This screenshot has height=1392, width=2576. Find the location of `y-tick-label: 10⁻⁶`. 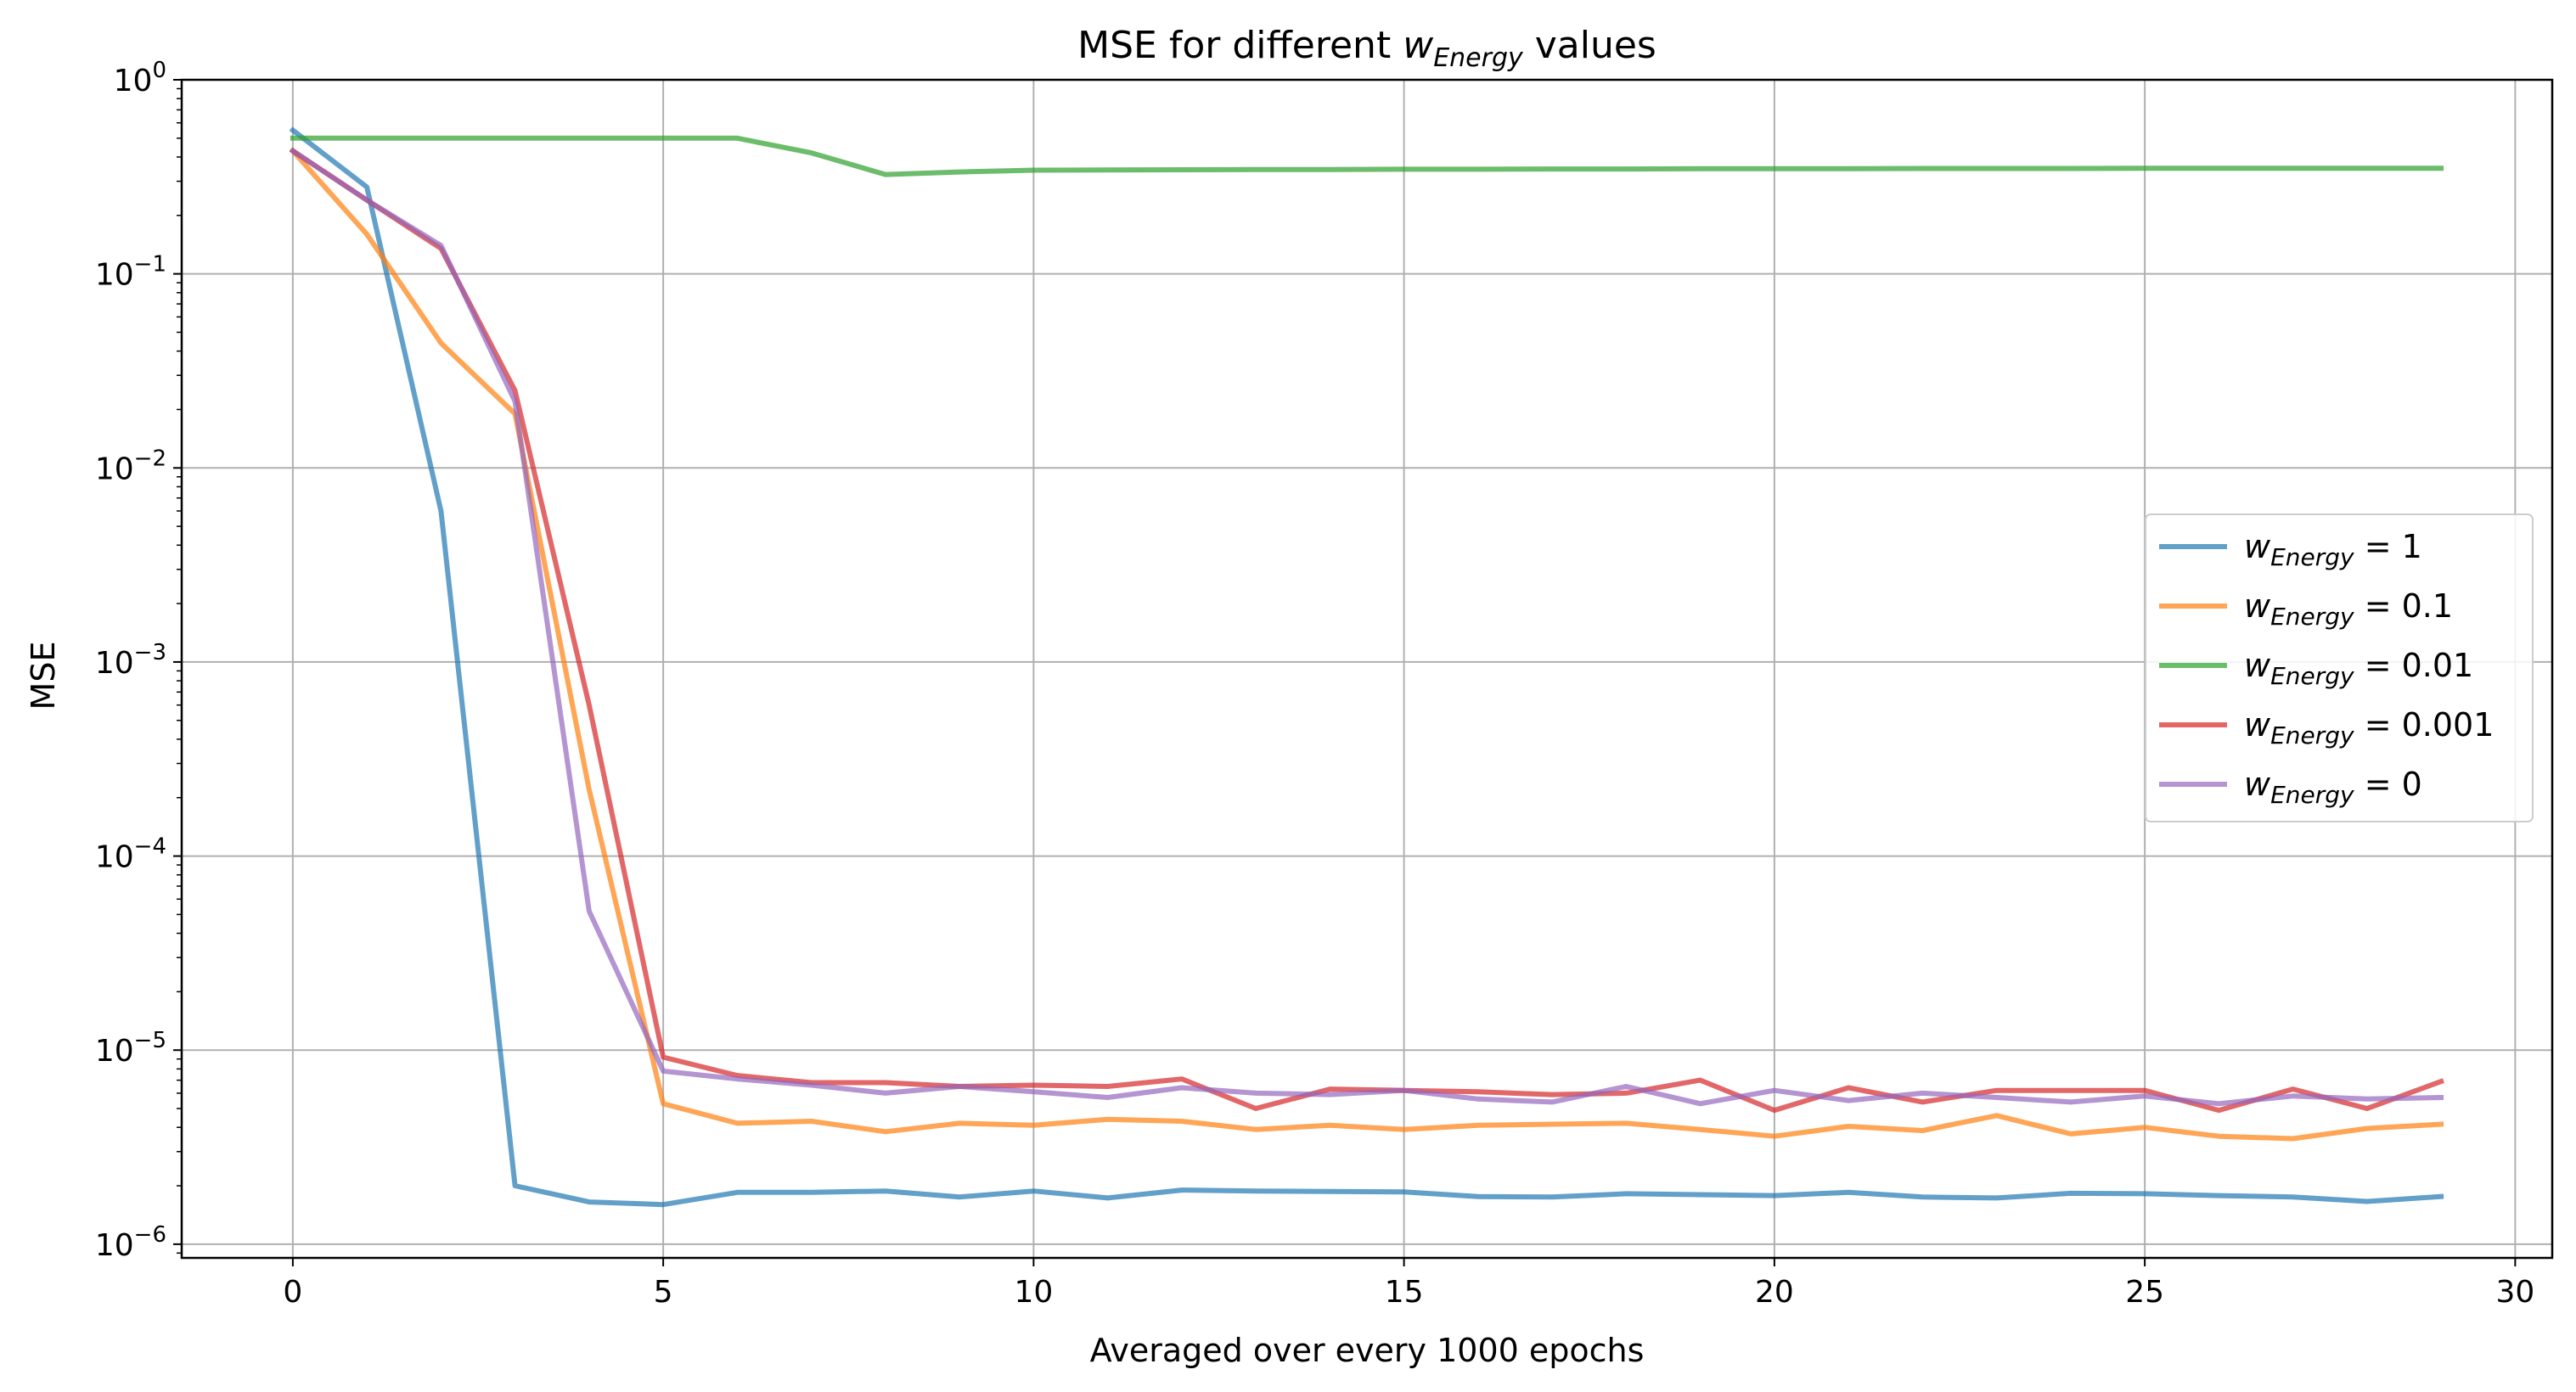

y-tick-label: 10⁻⁶ is located at coordinates (130, 1242).